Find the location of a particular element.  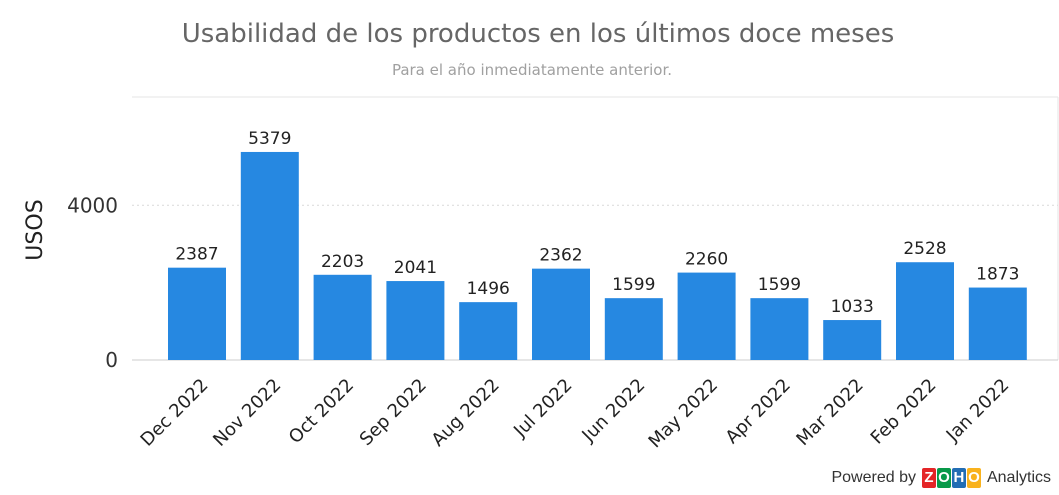

zoho-letter-z: Z is located at coordinates (928, 478).